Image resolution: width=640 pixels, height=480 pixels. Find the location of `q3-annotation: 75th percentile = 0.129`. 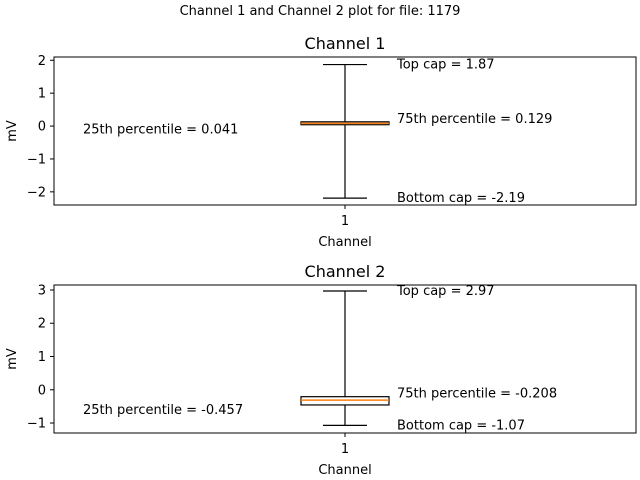

q3-annotation: 75th percentile = 0.129 is located at coordinates (474, 119).